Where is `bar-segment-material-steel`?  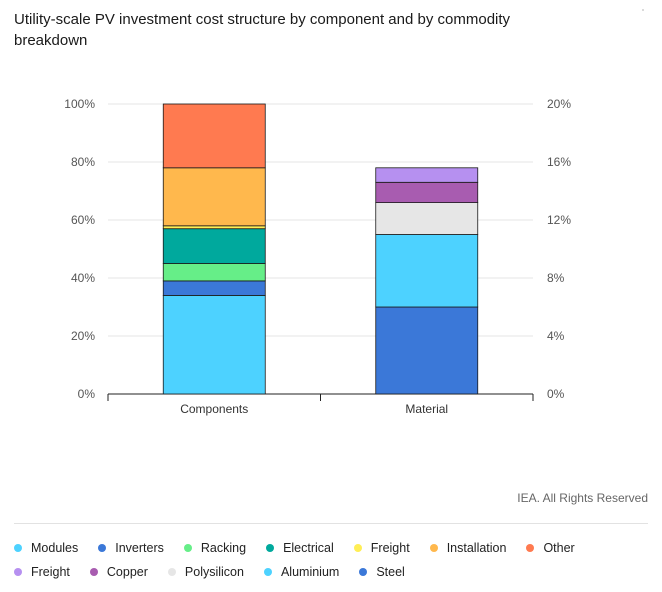 bar-segment-material-steel is located at coordinates (427, 350).